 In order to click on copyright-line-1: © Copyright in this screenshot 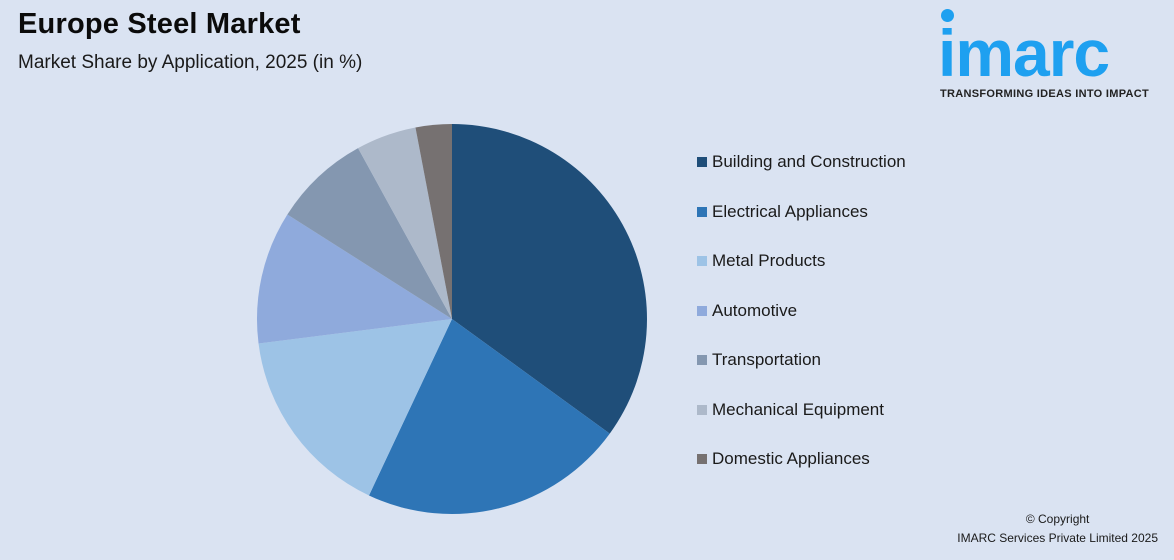, I will do `click(1057, 519)`.